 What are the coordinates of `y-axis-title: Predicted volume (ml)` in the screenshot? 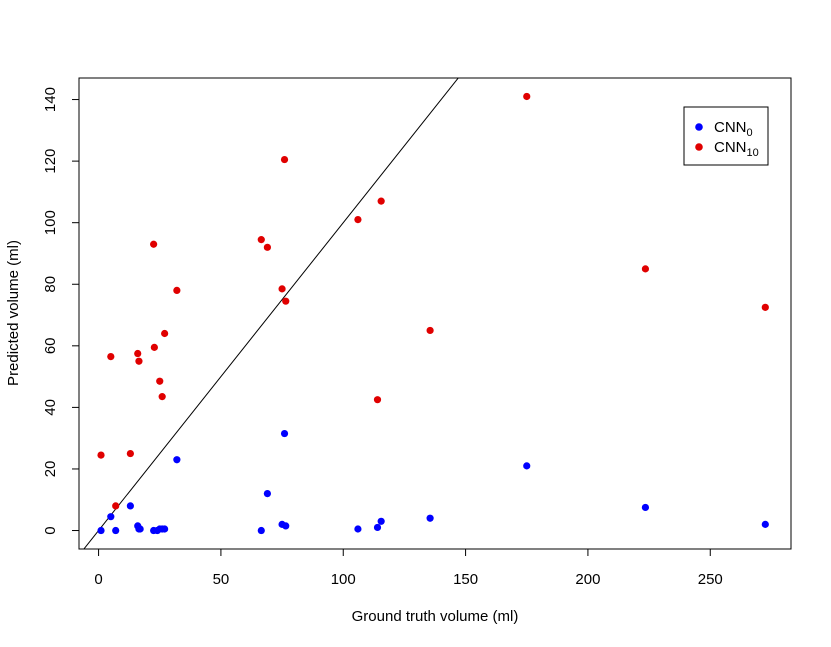 It's located at (13, 313).